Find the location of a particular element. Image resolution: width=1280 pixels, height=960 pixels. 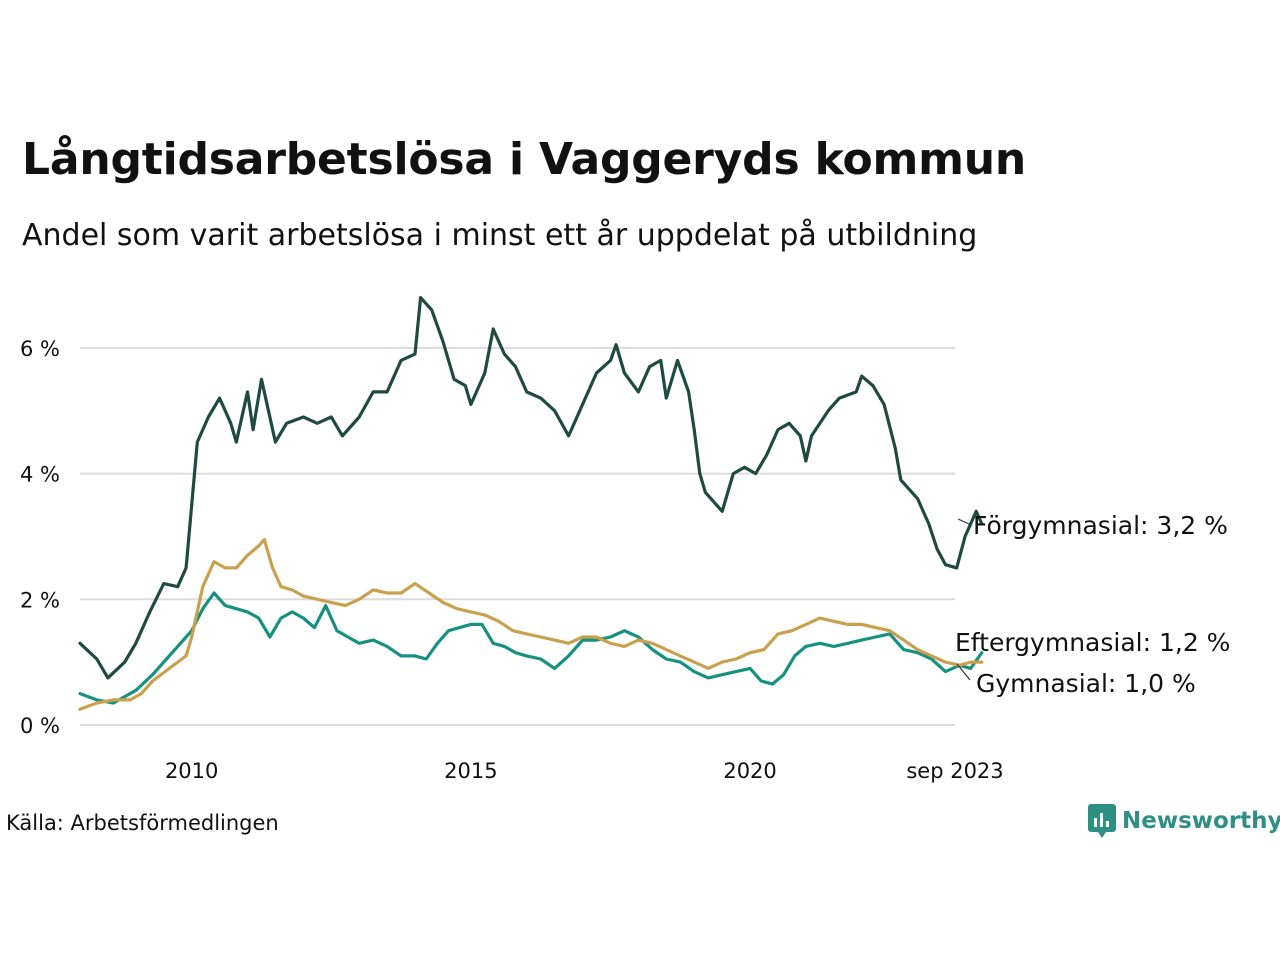

end-label-forgymnasial: Förgymnasial: 3,2 % is located at coordinates (1100, 525).